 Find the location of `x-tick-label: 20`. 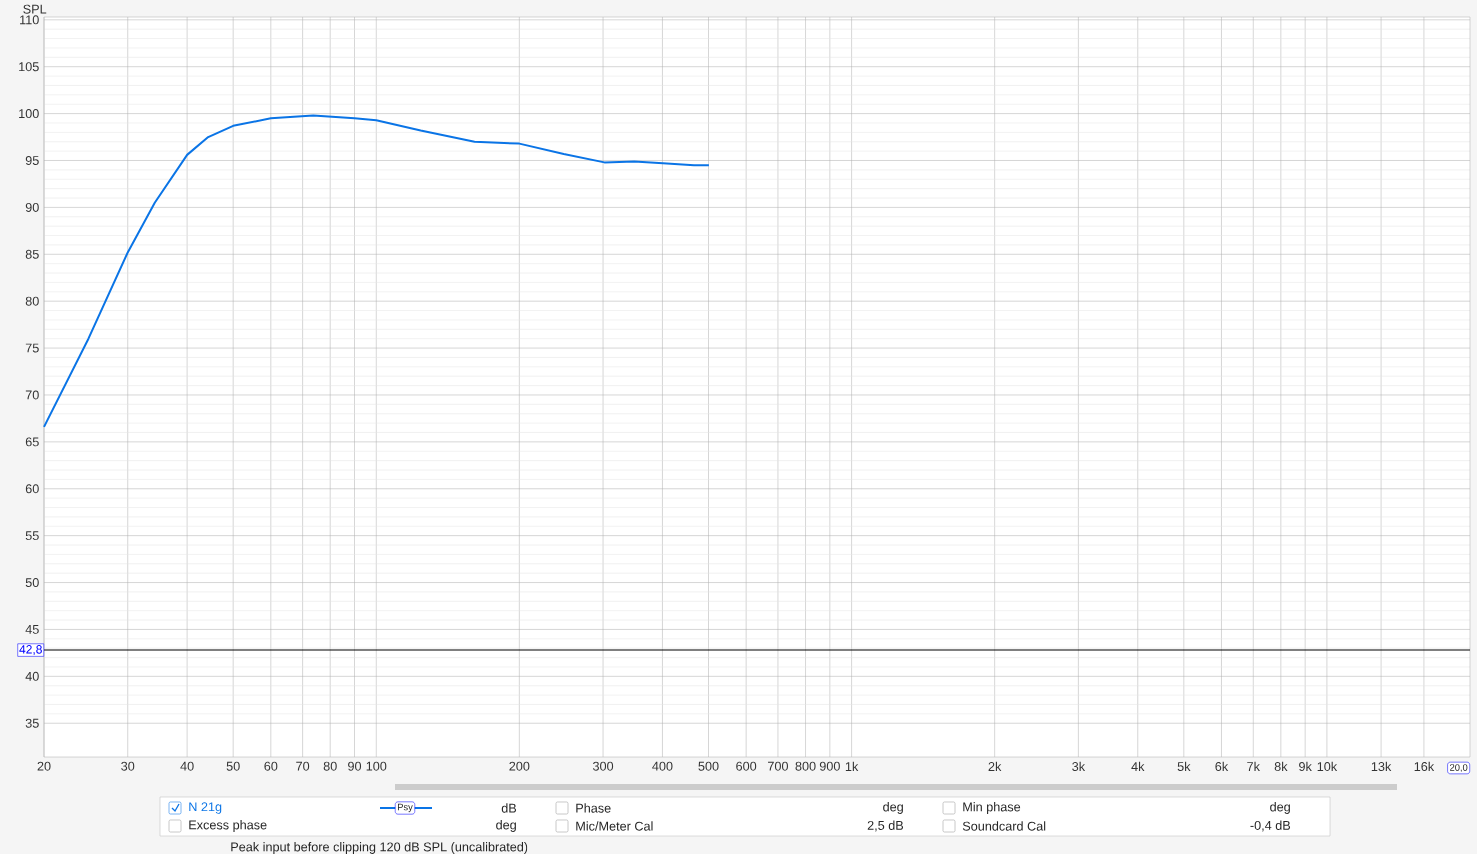

x-tick-label: 20 is located at coordinates (44, 766).